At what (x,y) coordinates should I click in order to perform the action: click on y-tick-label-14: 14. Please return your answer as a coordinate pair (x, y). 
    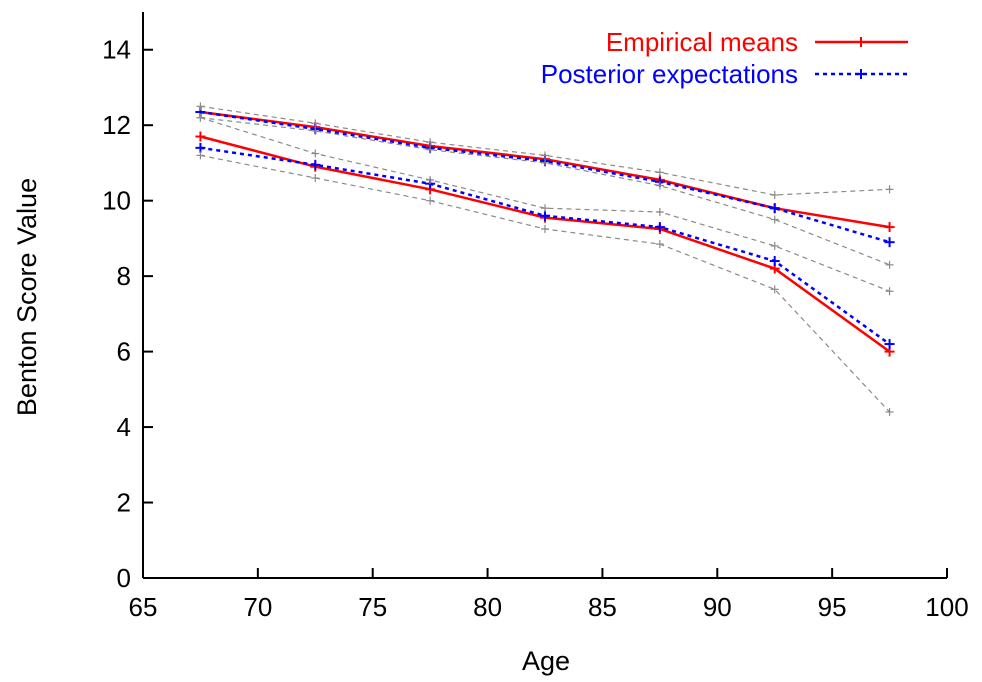
    Looking at the image, I should click on (116, 50).